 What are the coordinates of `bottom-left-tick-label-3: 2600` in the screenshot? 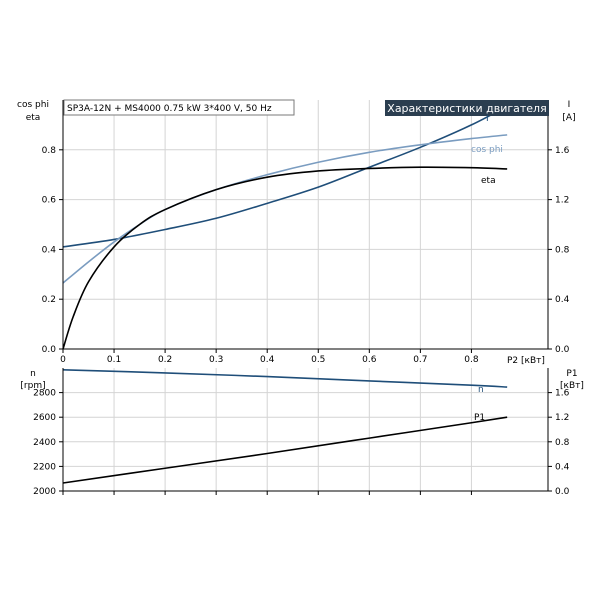 It's located at (44, 418).